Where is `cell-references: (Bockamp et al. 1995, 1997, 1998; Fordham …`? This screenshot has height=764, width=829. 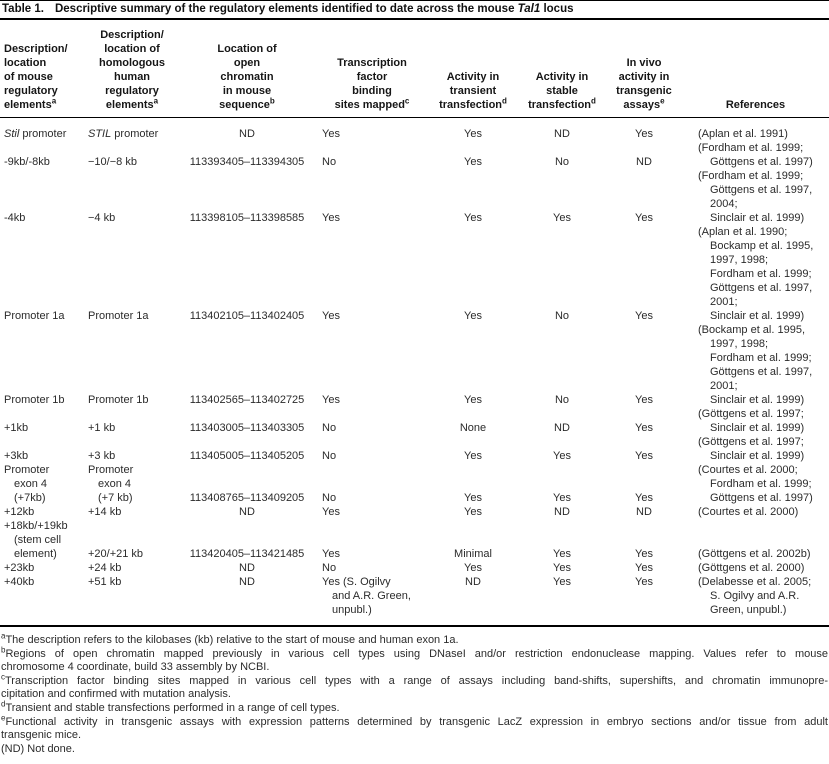 cell-references: (Bockamp et al. 1995, 1997, 1998; Fordham … is located at coordinates (755, 365).